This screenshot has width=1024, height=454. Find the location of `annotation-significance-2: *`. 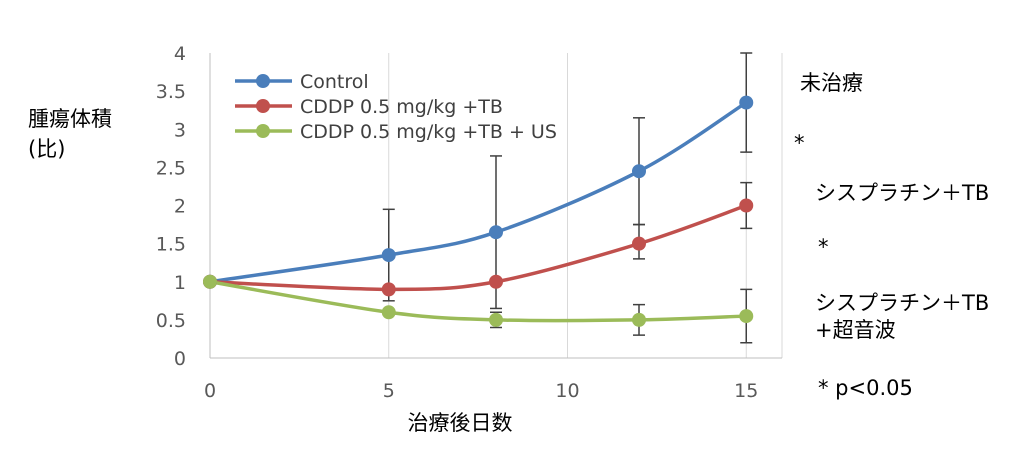

annotation-significance-2: * is located at coordinates (823, 247).